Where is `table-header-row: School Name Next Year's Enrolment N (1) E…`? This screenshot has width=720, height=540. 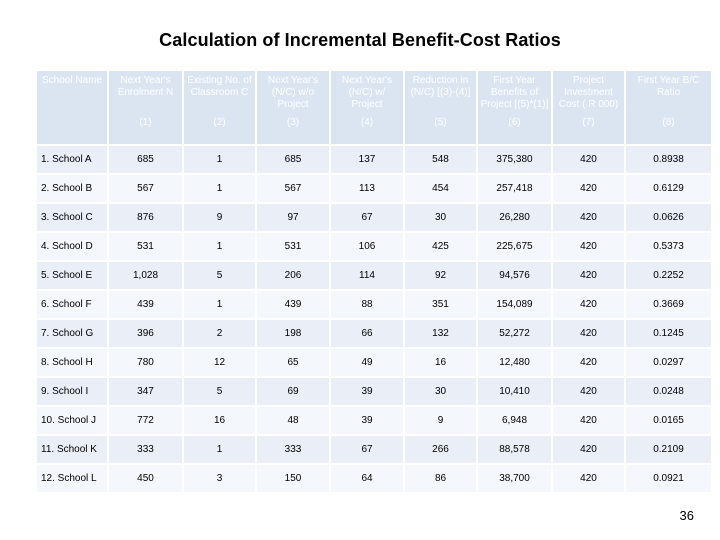
table-header-row: School Name Next Year's Enrolment N (1) E… is located at coordinates (374, 108).